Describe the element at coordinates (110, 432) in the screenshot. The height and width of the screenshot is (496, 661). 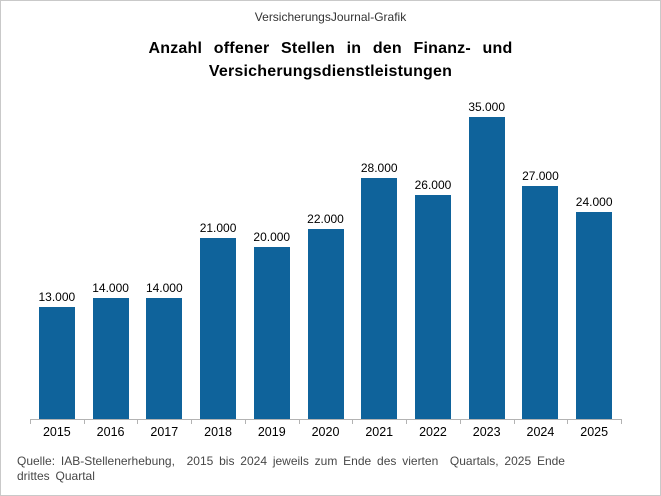
I see `x-axis-label-2016: 2016` at that location.